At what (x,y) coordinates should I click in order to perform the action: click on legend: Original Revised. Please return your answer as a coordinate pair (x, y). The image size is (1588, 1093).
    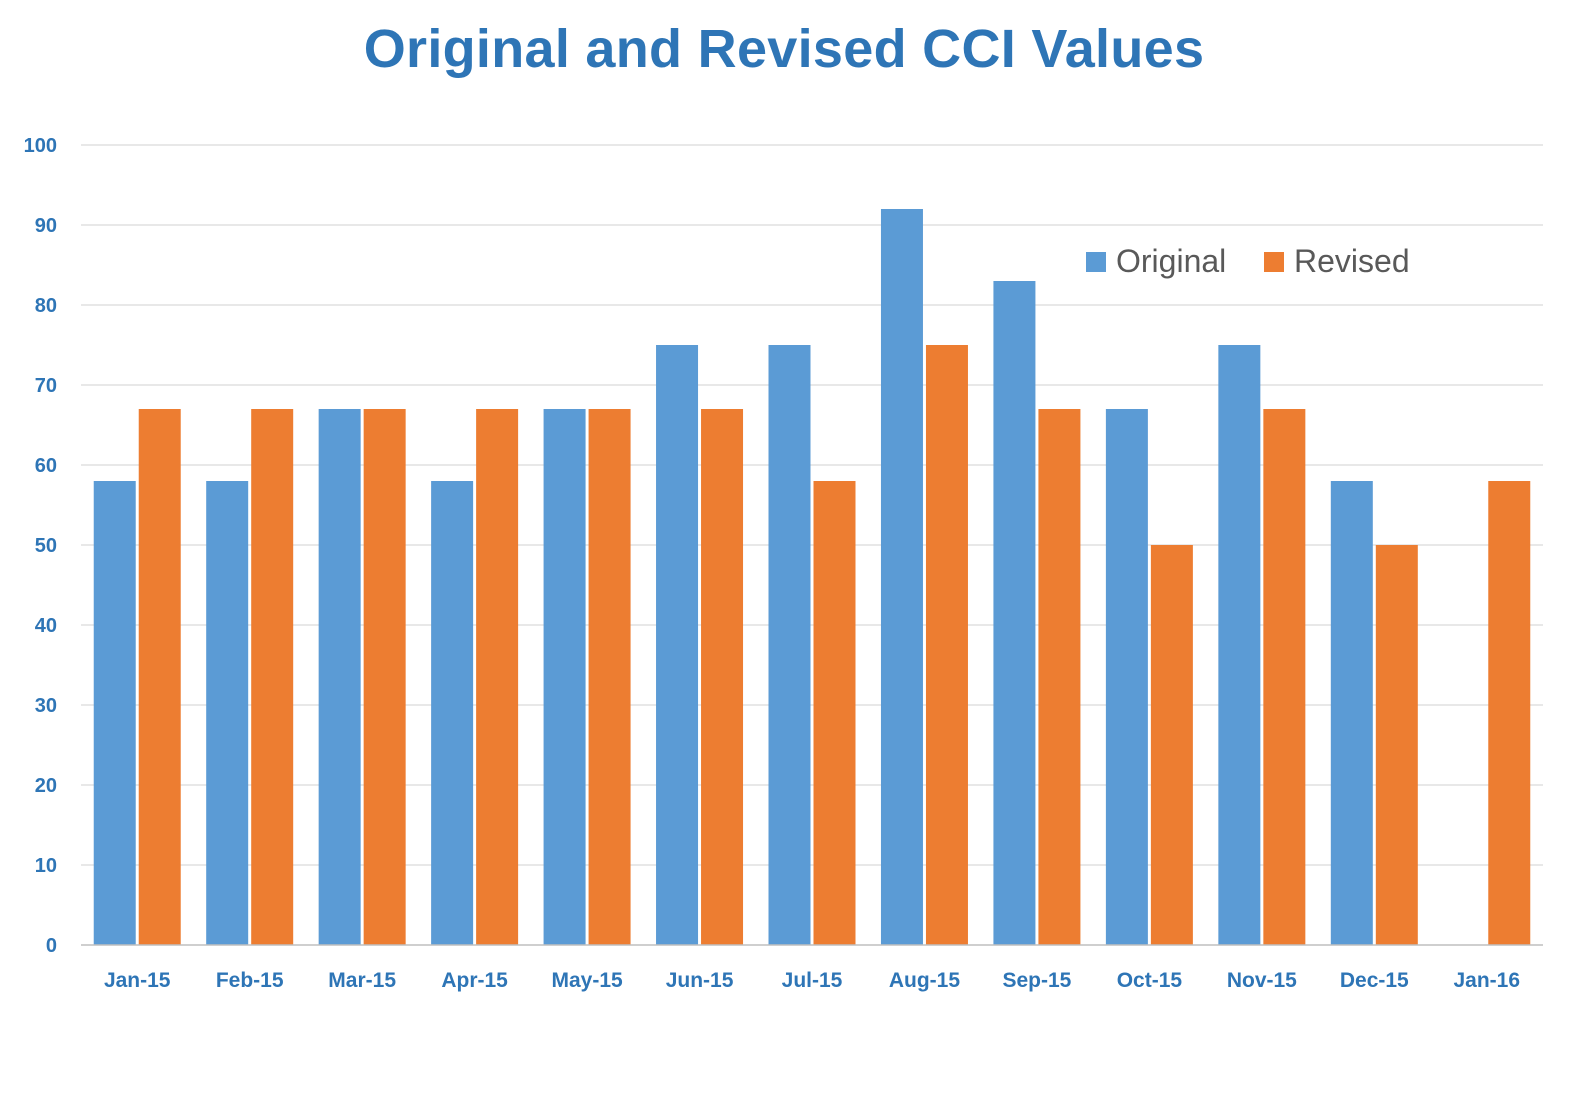
    Looking at the image, I should click on (1248, 261).